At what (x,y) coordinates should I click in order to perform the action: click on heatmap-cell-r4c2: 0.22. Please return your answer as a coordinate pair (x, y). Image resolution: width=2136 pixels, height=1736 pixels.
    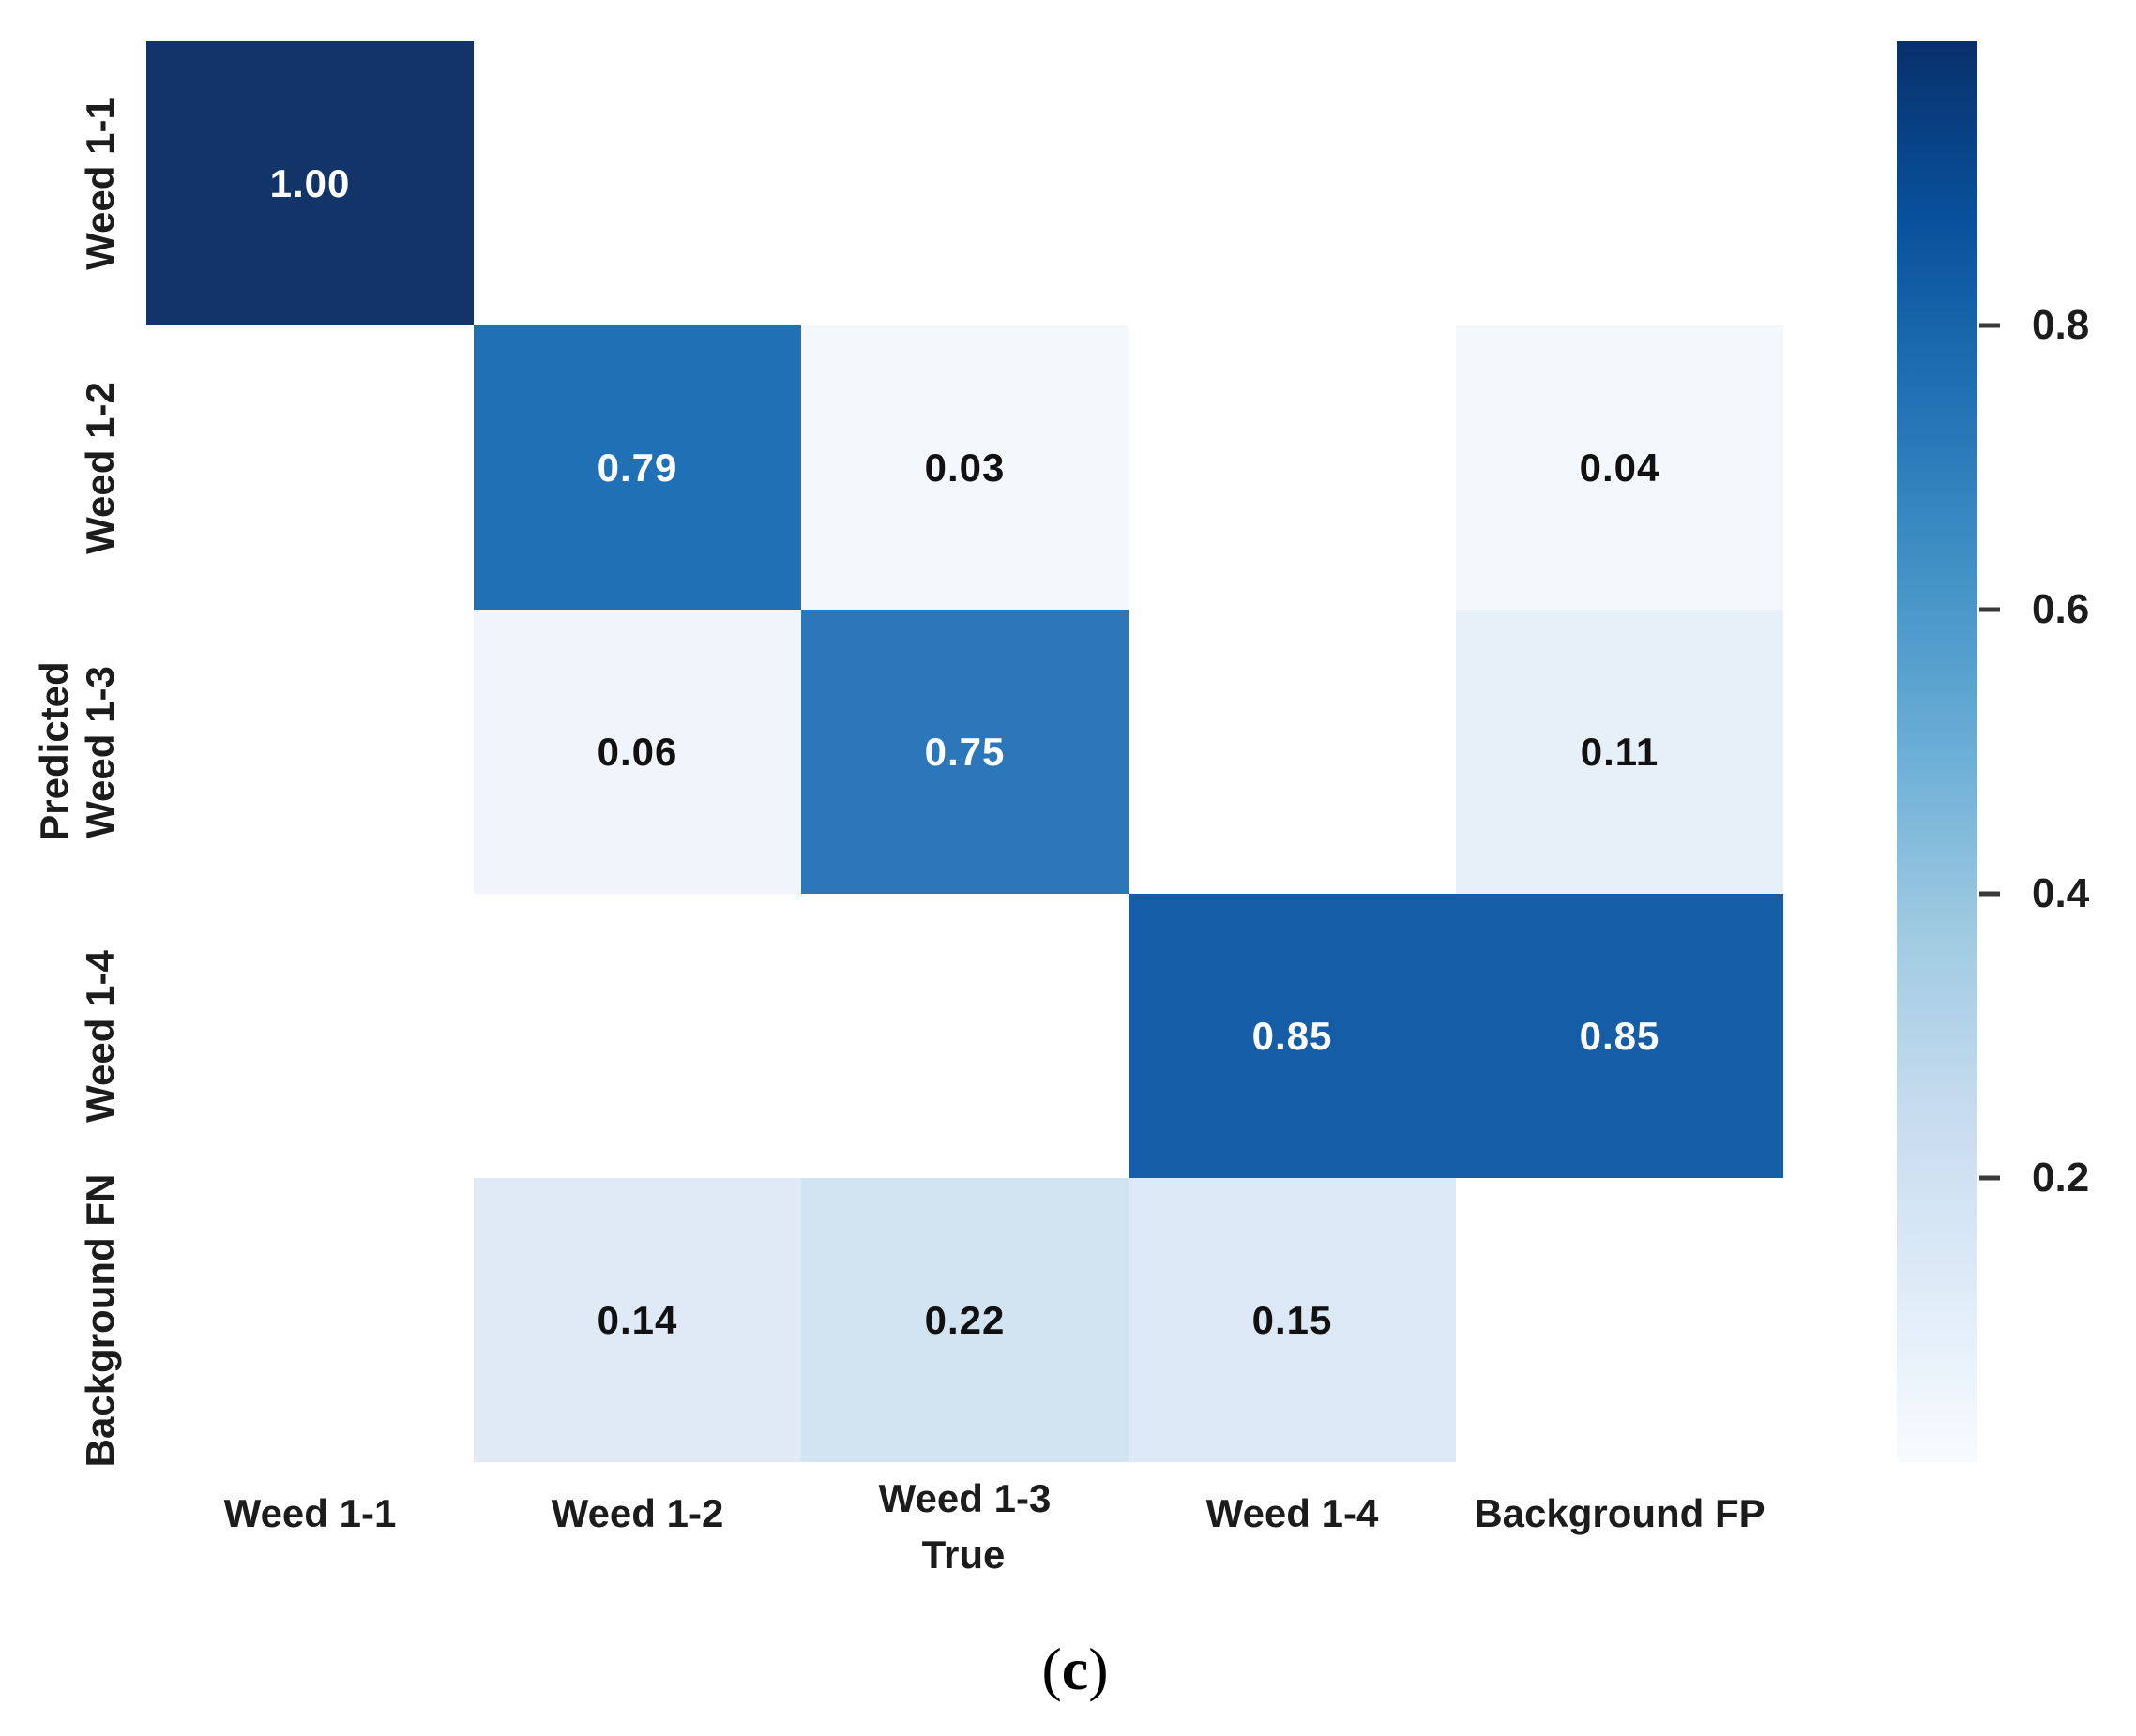
    Looking at the image, I should click on (965, 1320).